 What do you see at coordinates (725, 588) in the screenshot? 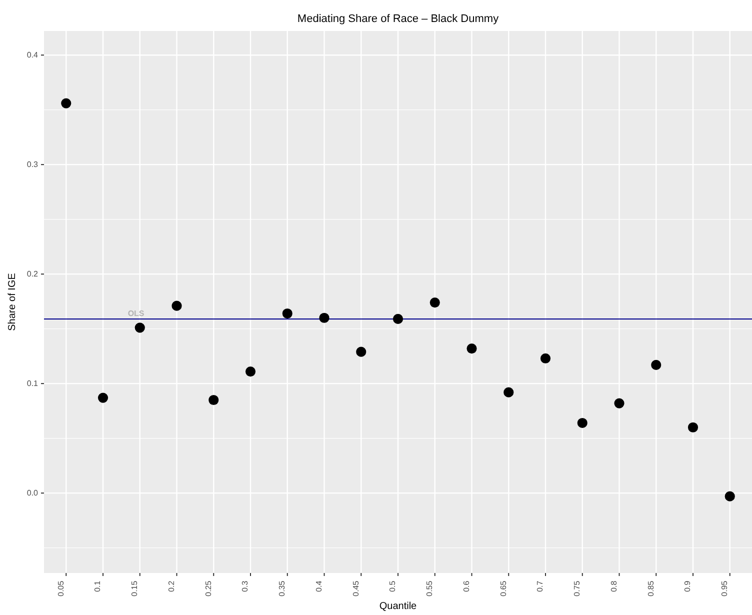
I see `x-tick-label: 0.95` at bounding box center [725, 588].